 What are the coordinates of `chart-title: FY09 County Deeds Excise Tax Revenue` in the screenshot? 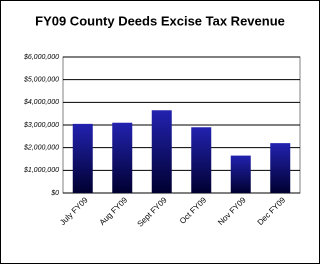 It's located at (160, 20).